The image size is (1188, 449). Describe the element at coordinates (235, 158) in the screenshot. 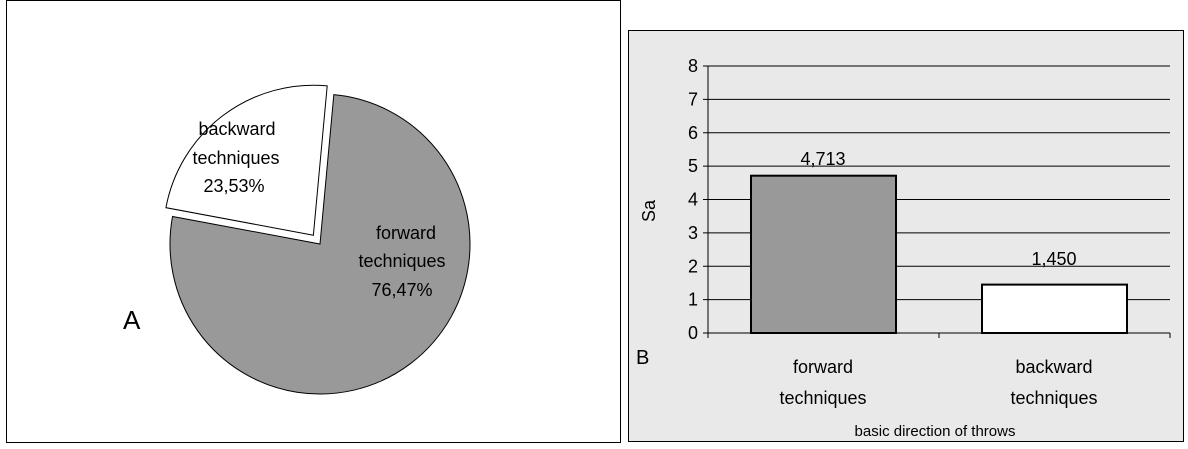

I see `slice-label-backward-line2: techniques` at that location.